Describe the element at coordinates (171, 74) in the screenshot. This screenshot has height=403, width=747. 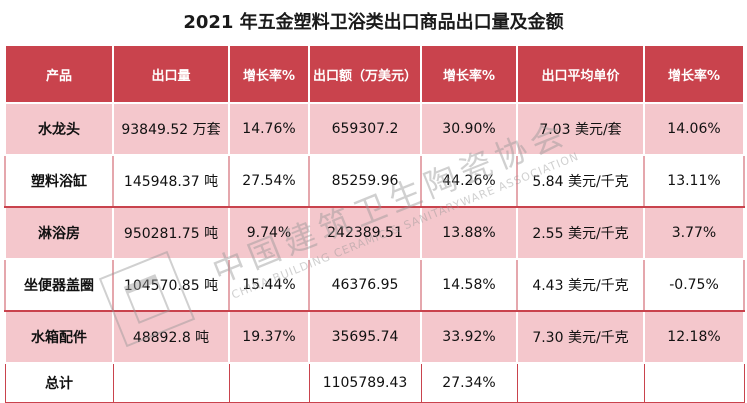
I see `header-volume: 出口量` at that location.